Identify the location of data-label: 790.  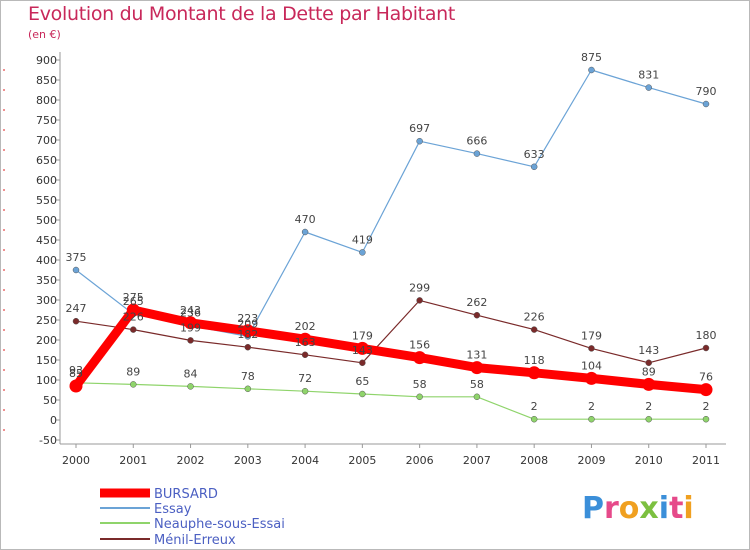
(706, 91).